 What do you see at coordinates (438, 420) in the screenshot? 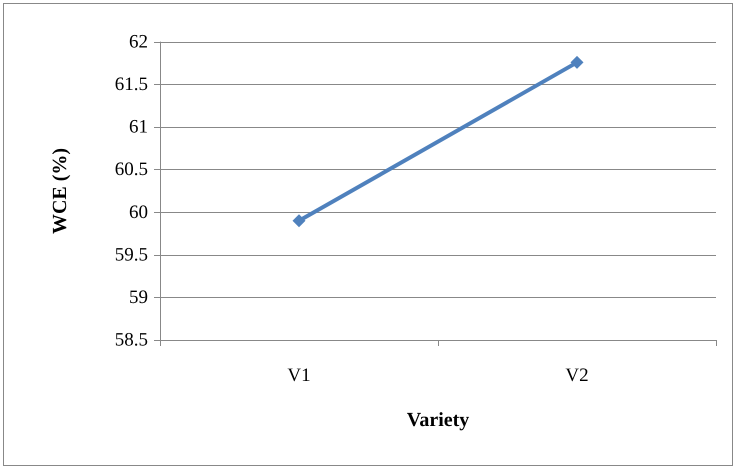
I see `x-axis-title: Variety` at bounding box center [438, 420].